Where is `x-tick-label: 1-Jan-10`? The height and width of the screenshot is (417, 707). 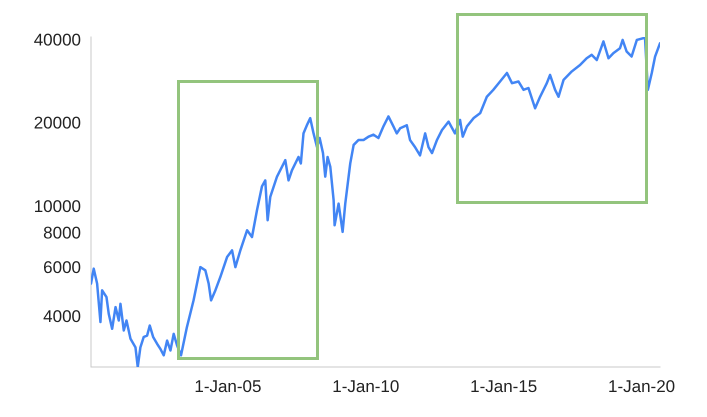
x-tick-label: 1-Jan-10 is located at coordinates (366, 386).